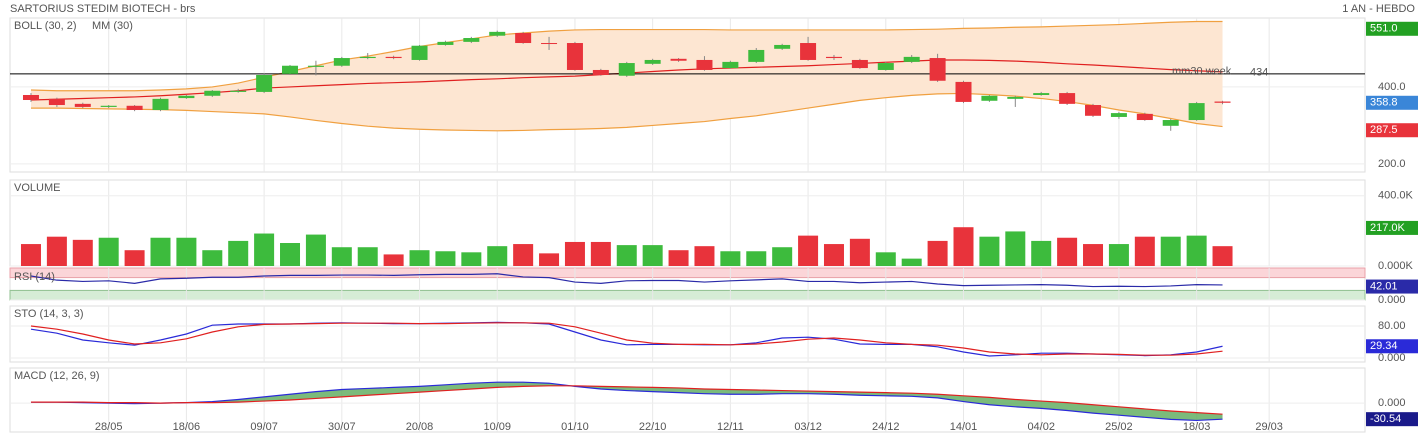 The height and width of the screenshot is (437, 1419). I want to click on rsi-line, so click(626, 280).